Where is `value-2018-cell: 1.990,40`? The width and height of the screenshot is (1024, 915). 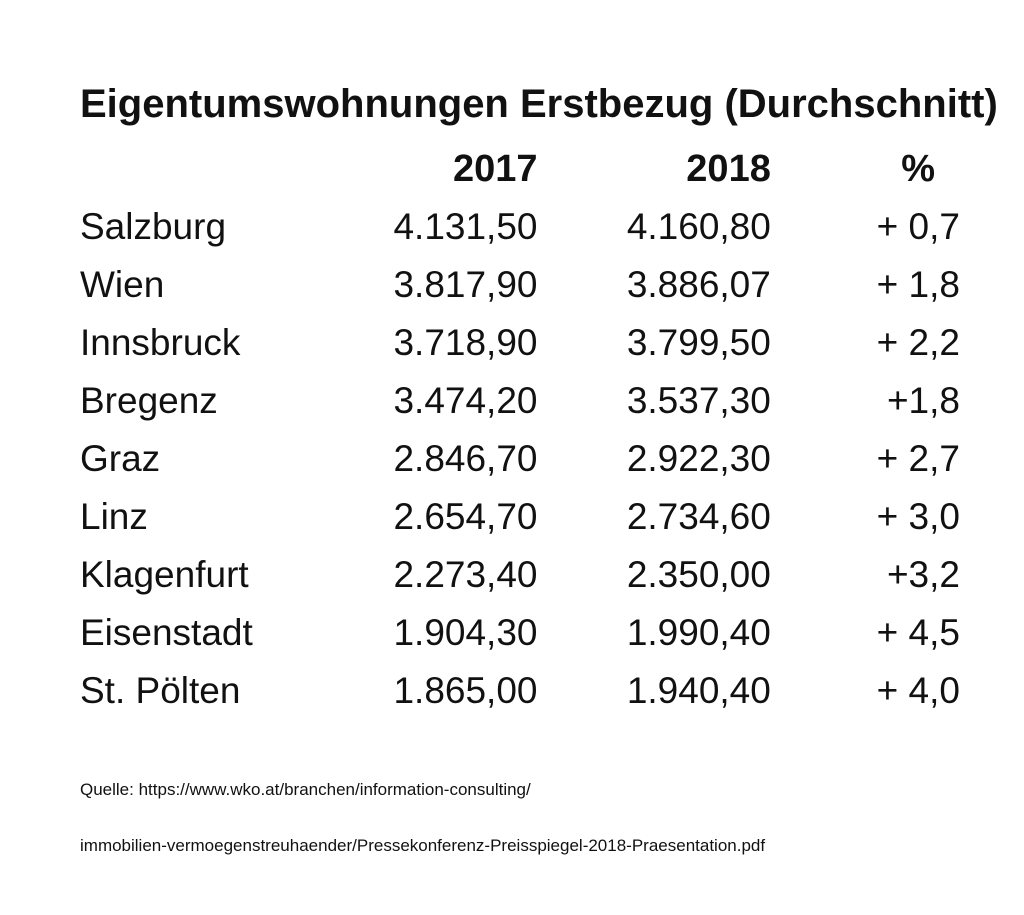 value-2018-cell: 1.990,40 is located at coordinates (698, 632).